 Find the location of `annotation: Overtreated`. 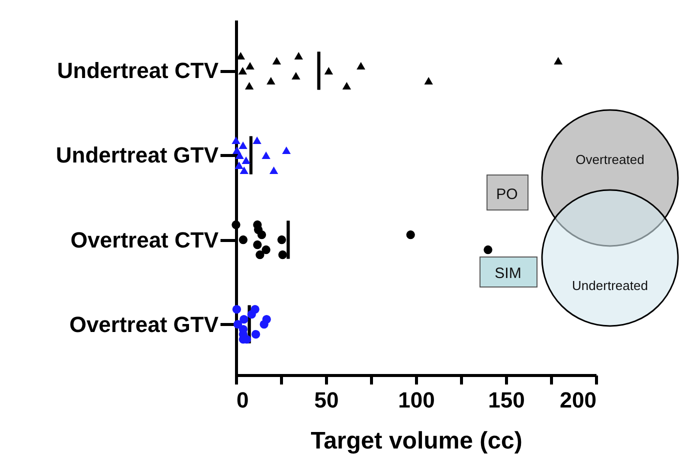

annotation: Overtreated is located at coordinates (610, 159).